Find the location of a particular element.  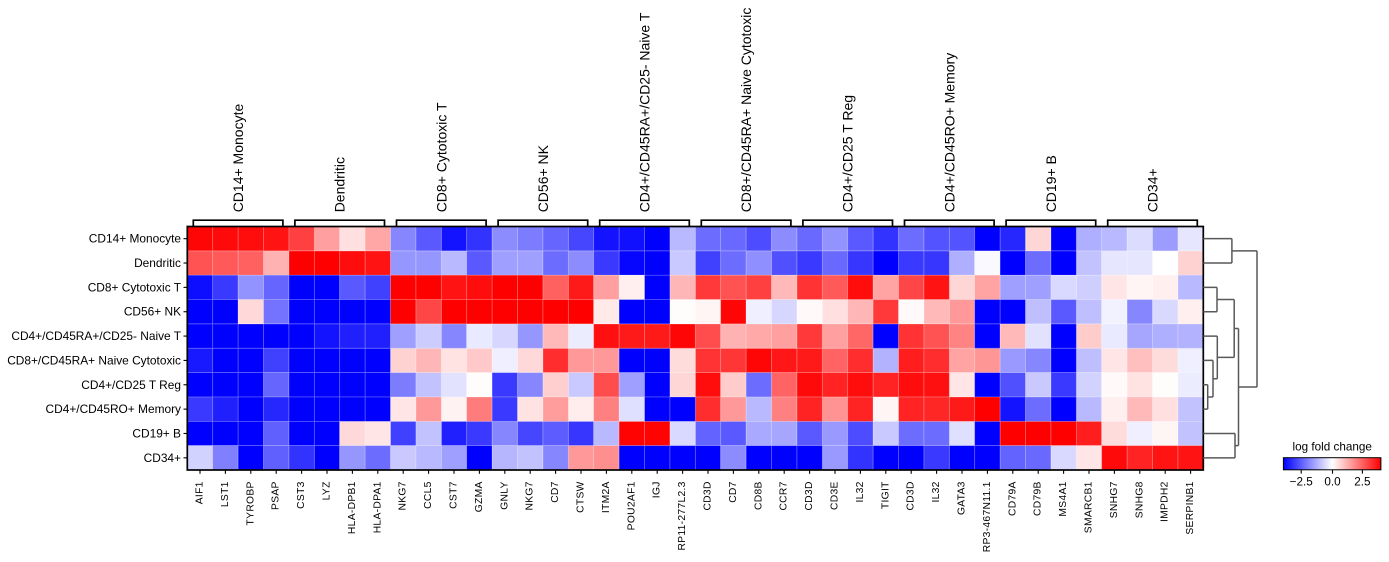

svg-text: TIGIT is located at coordinates (885, 495).